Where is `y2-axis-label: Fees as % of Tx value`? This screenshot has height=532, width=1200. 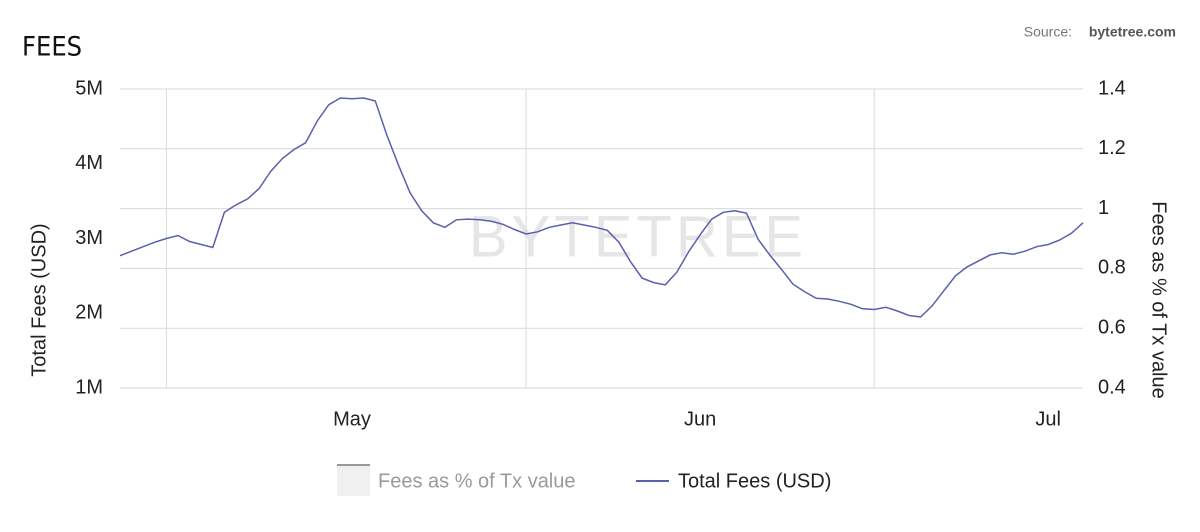 y2-axis-label: Fees as % of Tx value is located at coordinates (1159, 300).